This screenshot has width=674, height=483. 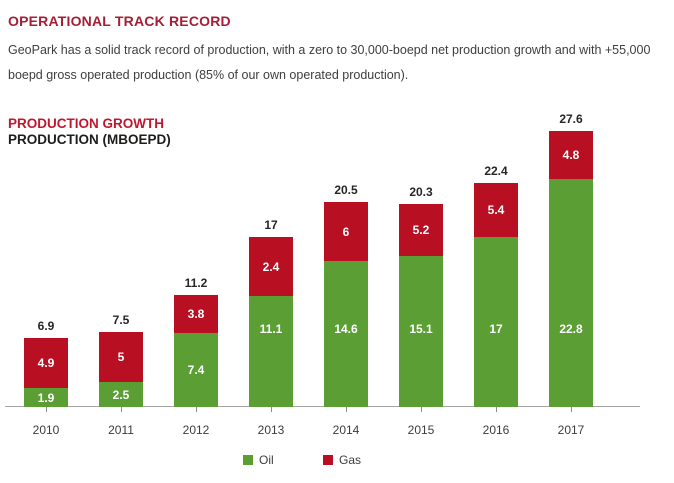 I want to click on bar-2010: 4.9 1.9 6.9, so click(x=46, y=363).